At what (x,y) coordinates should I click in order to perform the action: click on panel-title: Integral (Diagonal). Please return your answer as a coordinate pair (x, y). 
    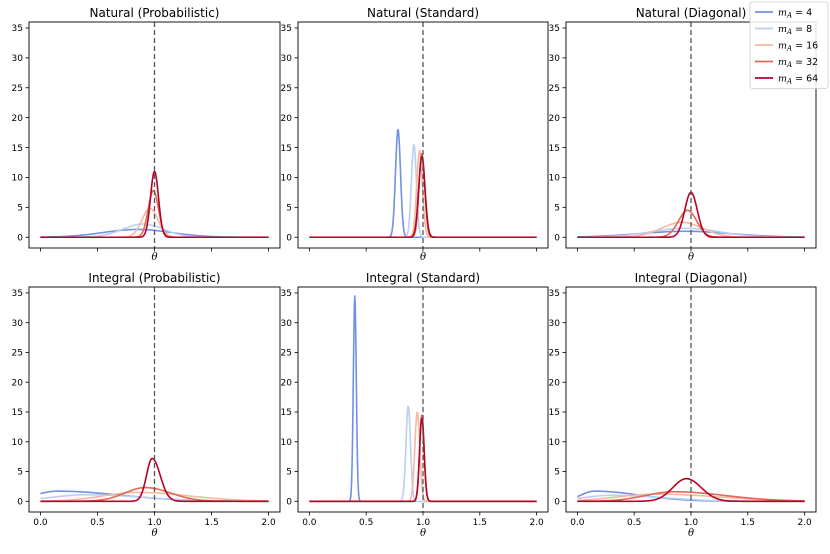
    Looking at the image, I should click on (691, 278).